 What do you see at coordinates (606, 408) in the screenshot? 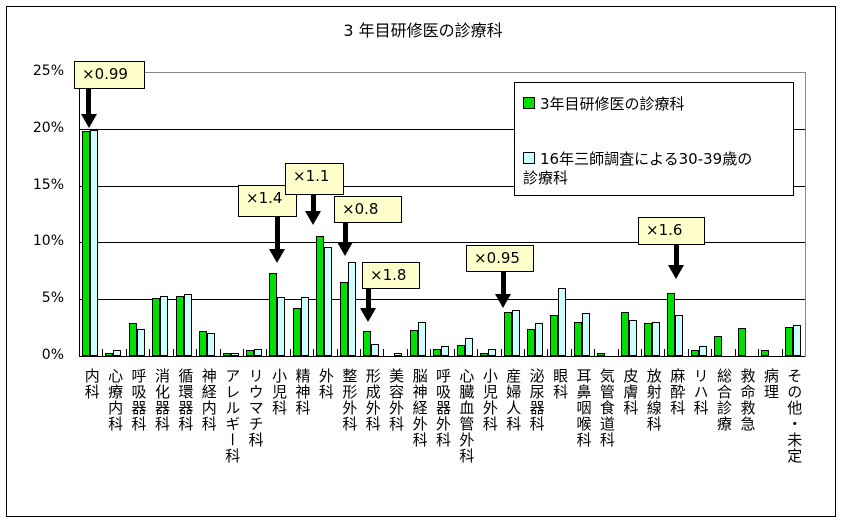
I see `x-axis-label: 気管食道科` at bounding box center [606, 408].